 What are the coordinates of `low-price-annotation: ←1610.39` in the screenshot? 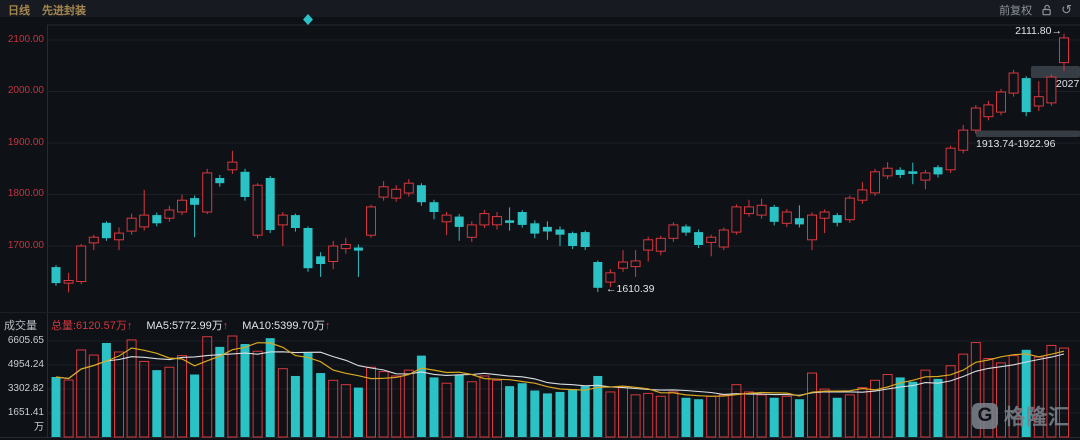 It's located at (630, 289).